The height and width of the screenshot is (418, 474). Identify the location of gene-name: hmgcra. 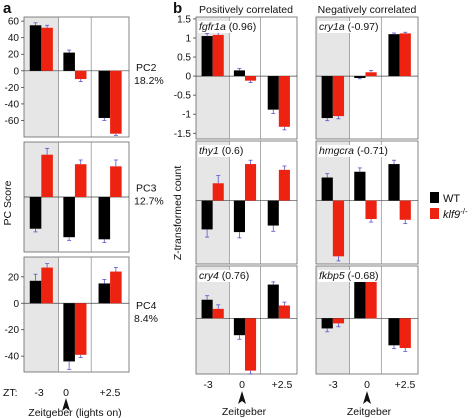
(338, 151).